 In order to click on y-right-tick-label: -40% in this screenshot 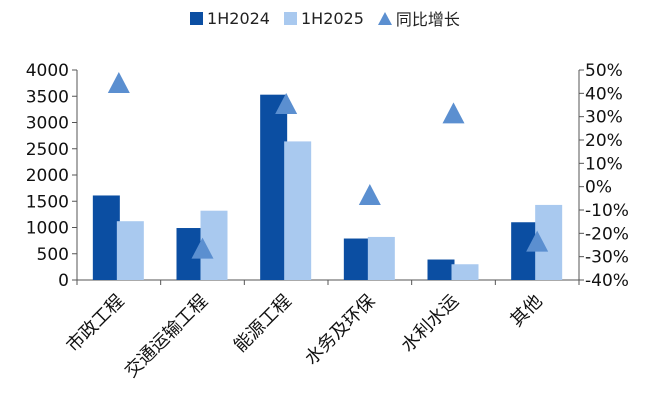, I will do `click(607, 281)`.